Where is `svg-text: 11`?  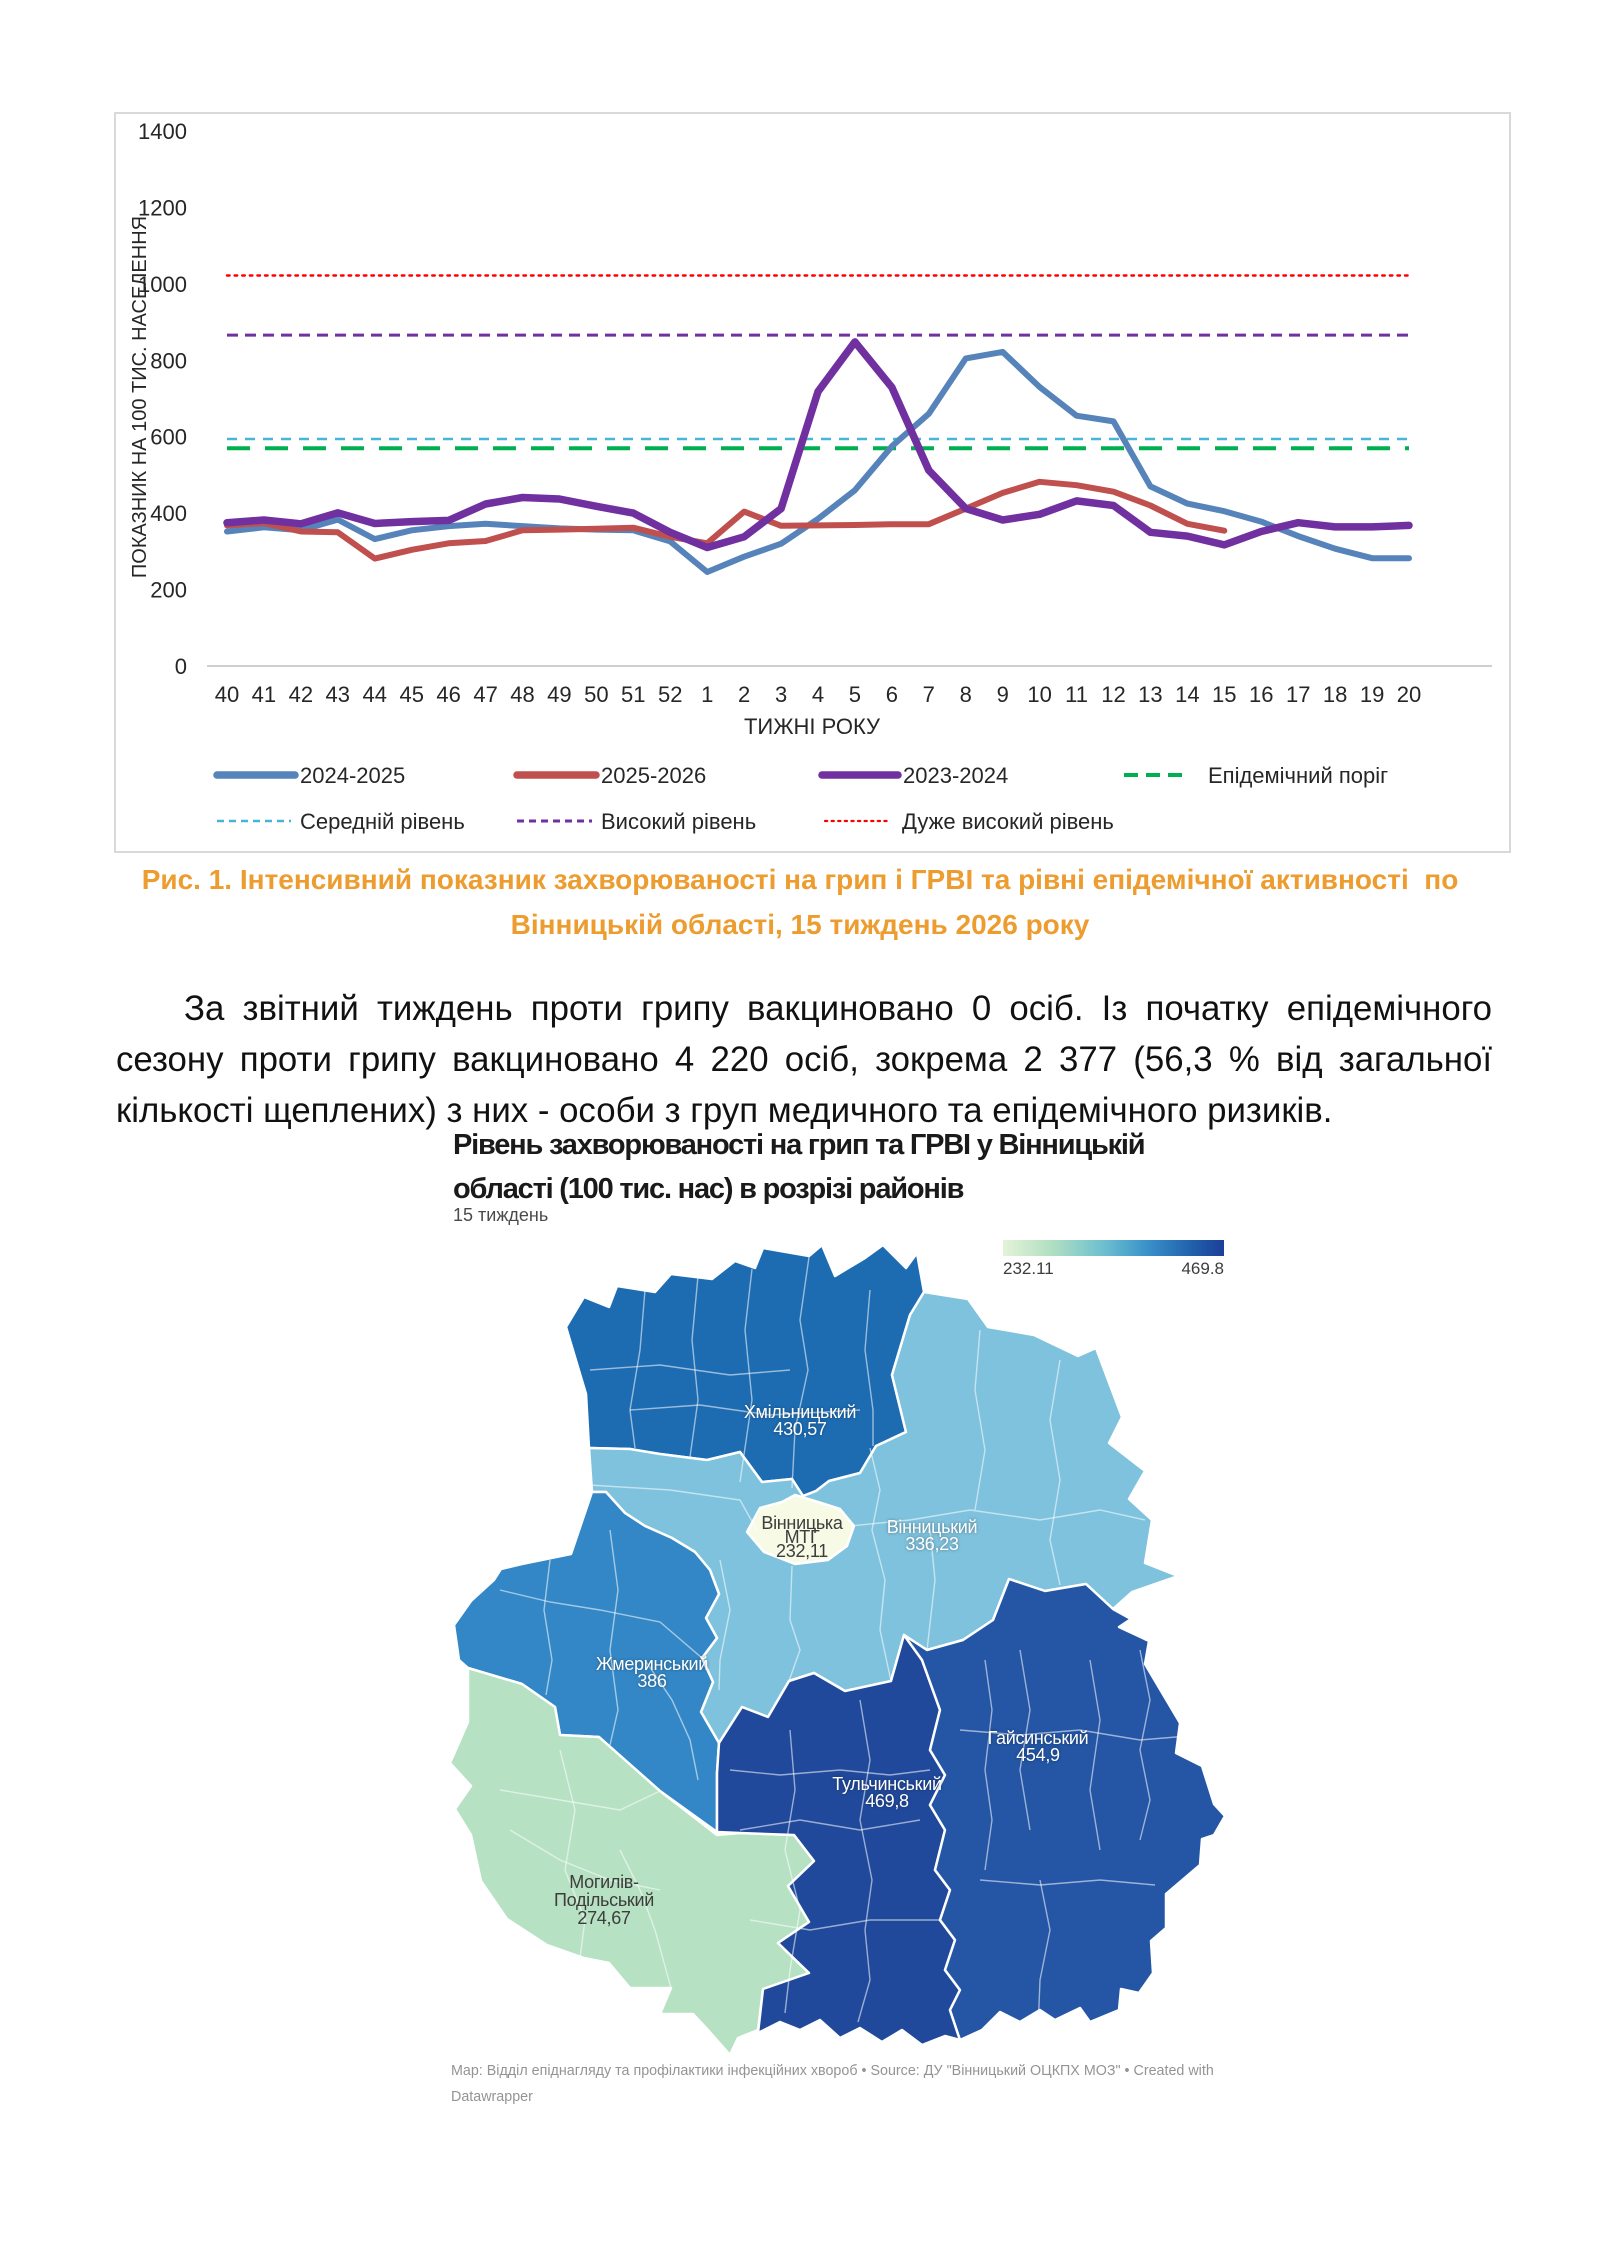
svg-text: 11 is located at coordinates (1076, 694).